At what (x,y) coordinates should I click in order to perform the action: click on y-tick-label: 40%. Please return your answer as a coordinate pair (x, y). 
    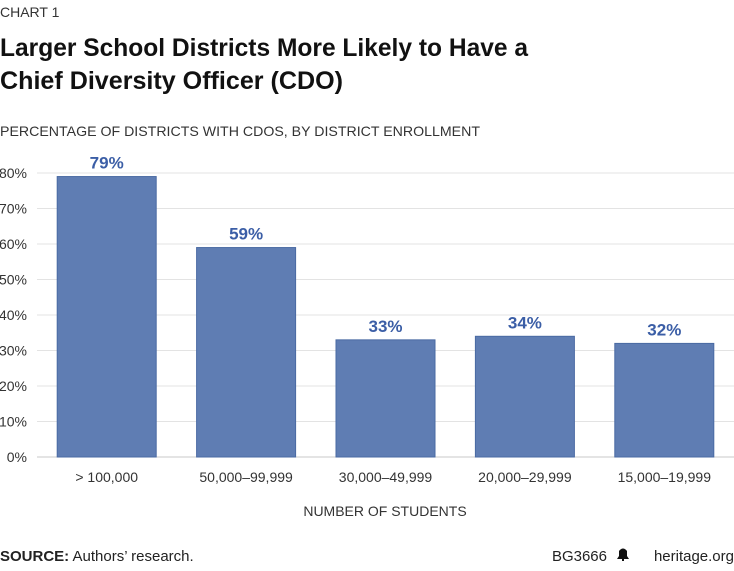
    Looking at the image, I should click on (13, 315).